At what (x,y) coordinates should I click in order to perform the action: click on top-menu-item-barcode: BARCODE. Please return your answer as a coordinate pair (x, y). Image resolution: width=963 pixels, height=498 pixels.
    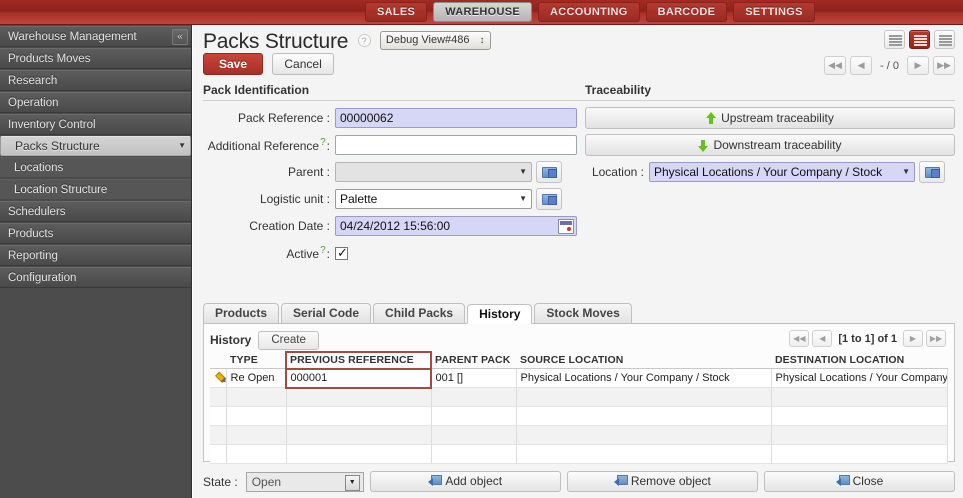
    Looking at the image, I should click on (686, 12).